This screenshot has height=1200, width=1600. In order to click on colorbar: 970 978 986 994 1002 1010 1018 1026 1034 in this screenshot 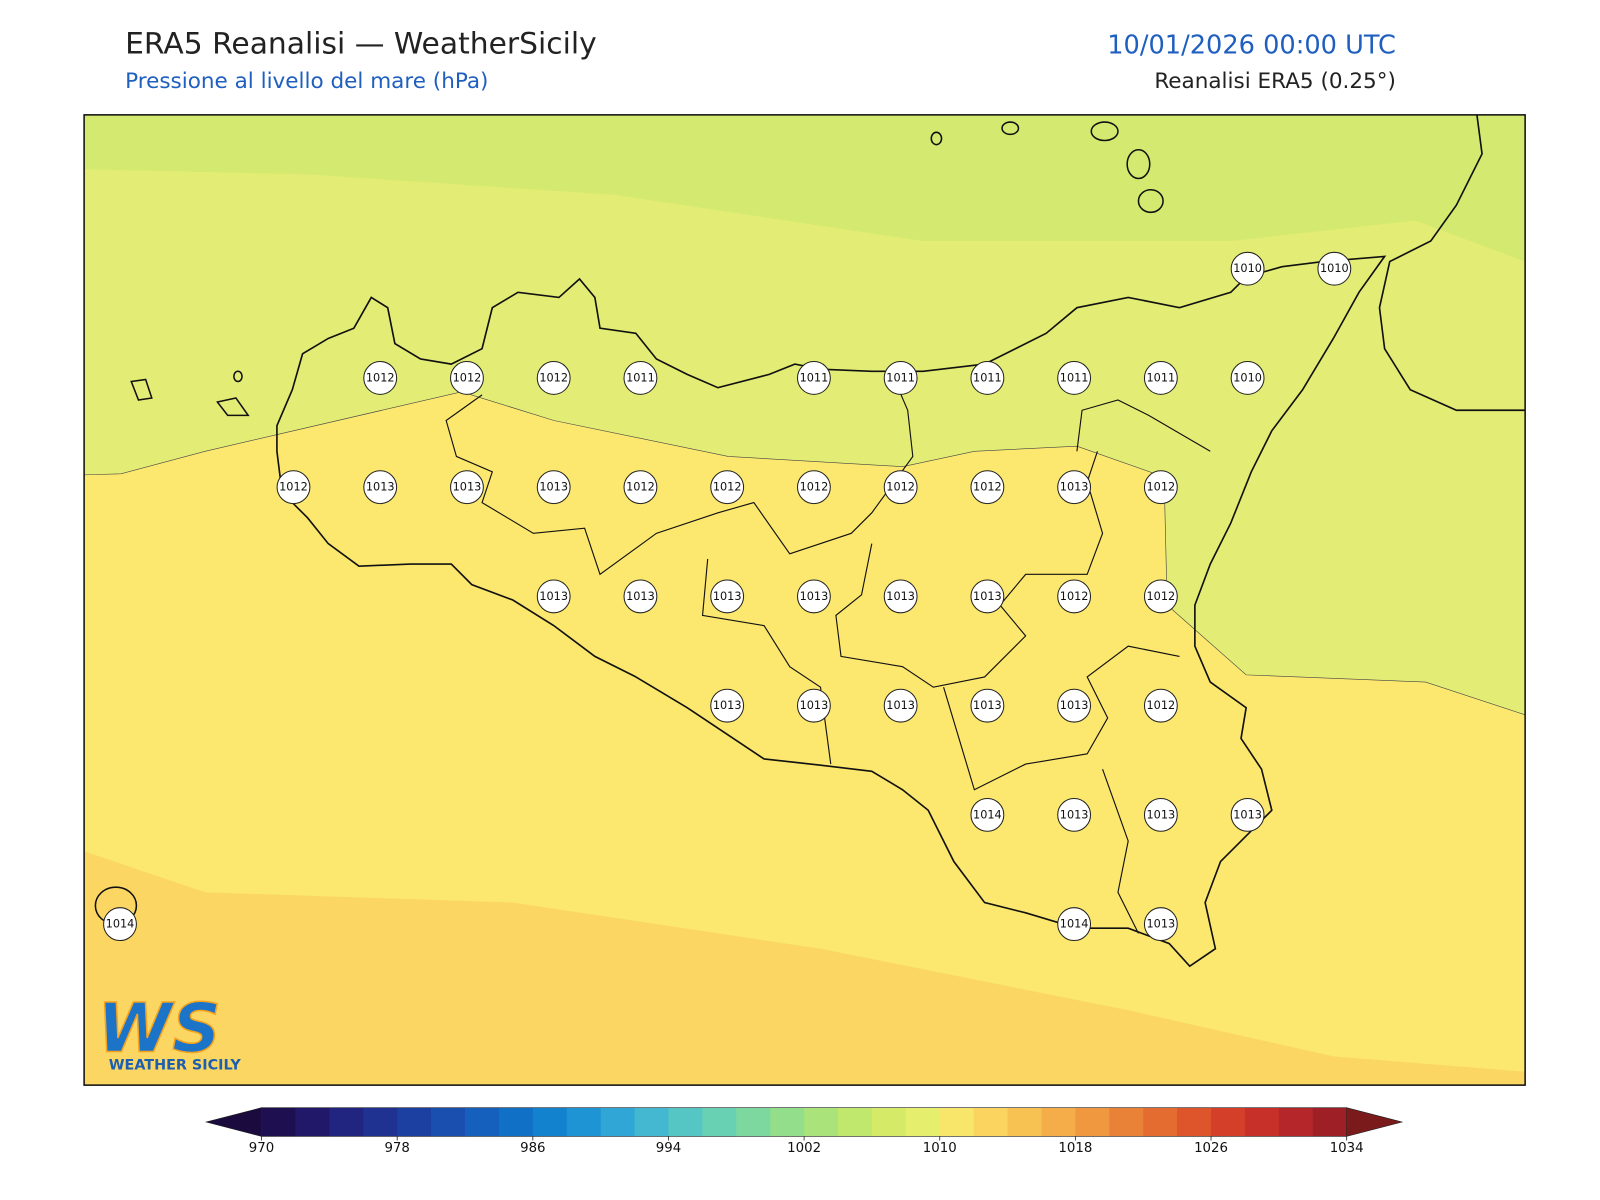, I will do `click(804, 1131)`.